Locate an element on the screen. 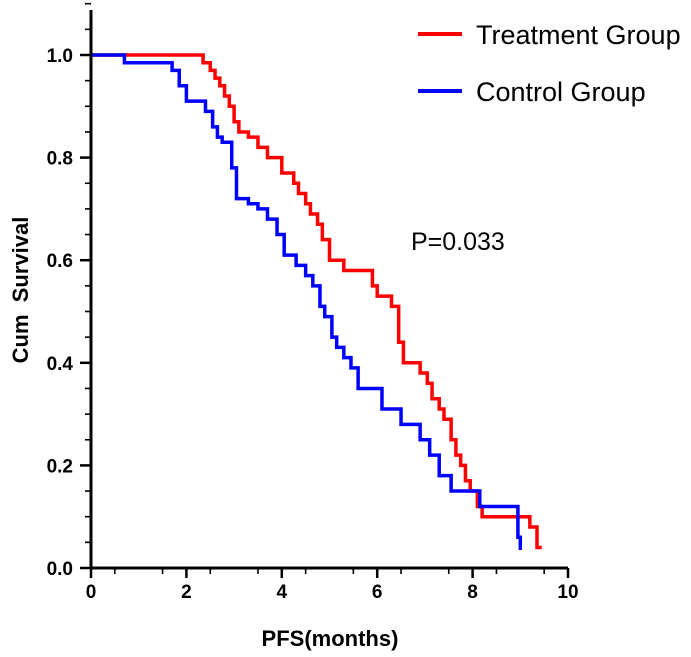  legend-label-control: Control Group is located at coordinates (561, 92).